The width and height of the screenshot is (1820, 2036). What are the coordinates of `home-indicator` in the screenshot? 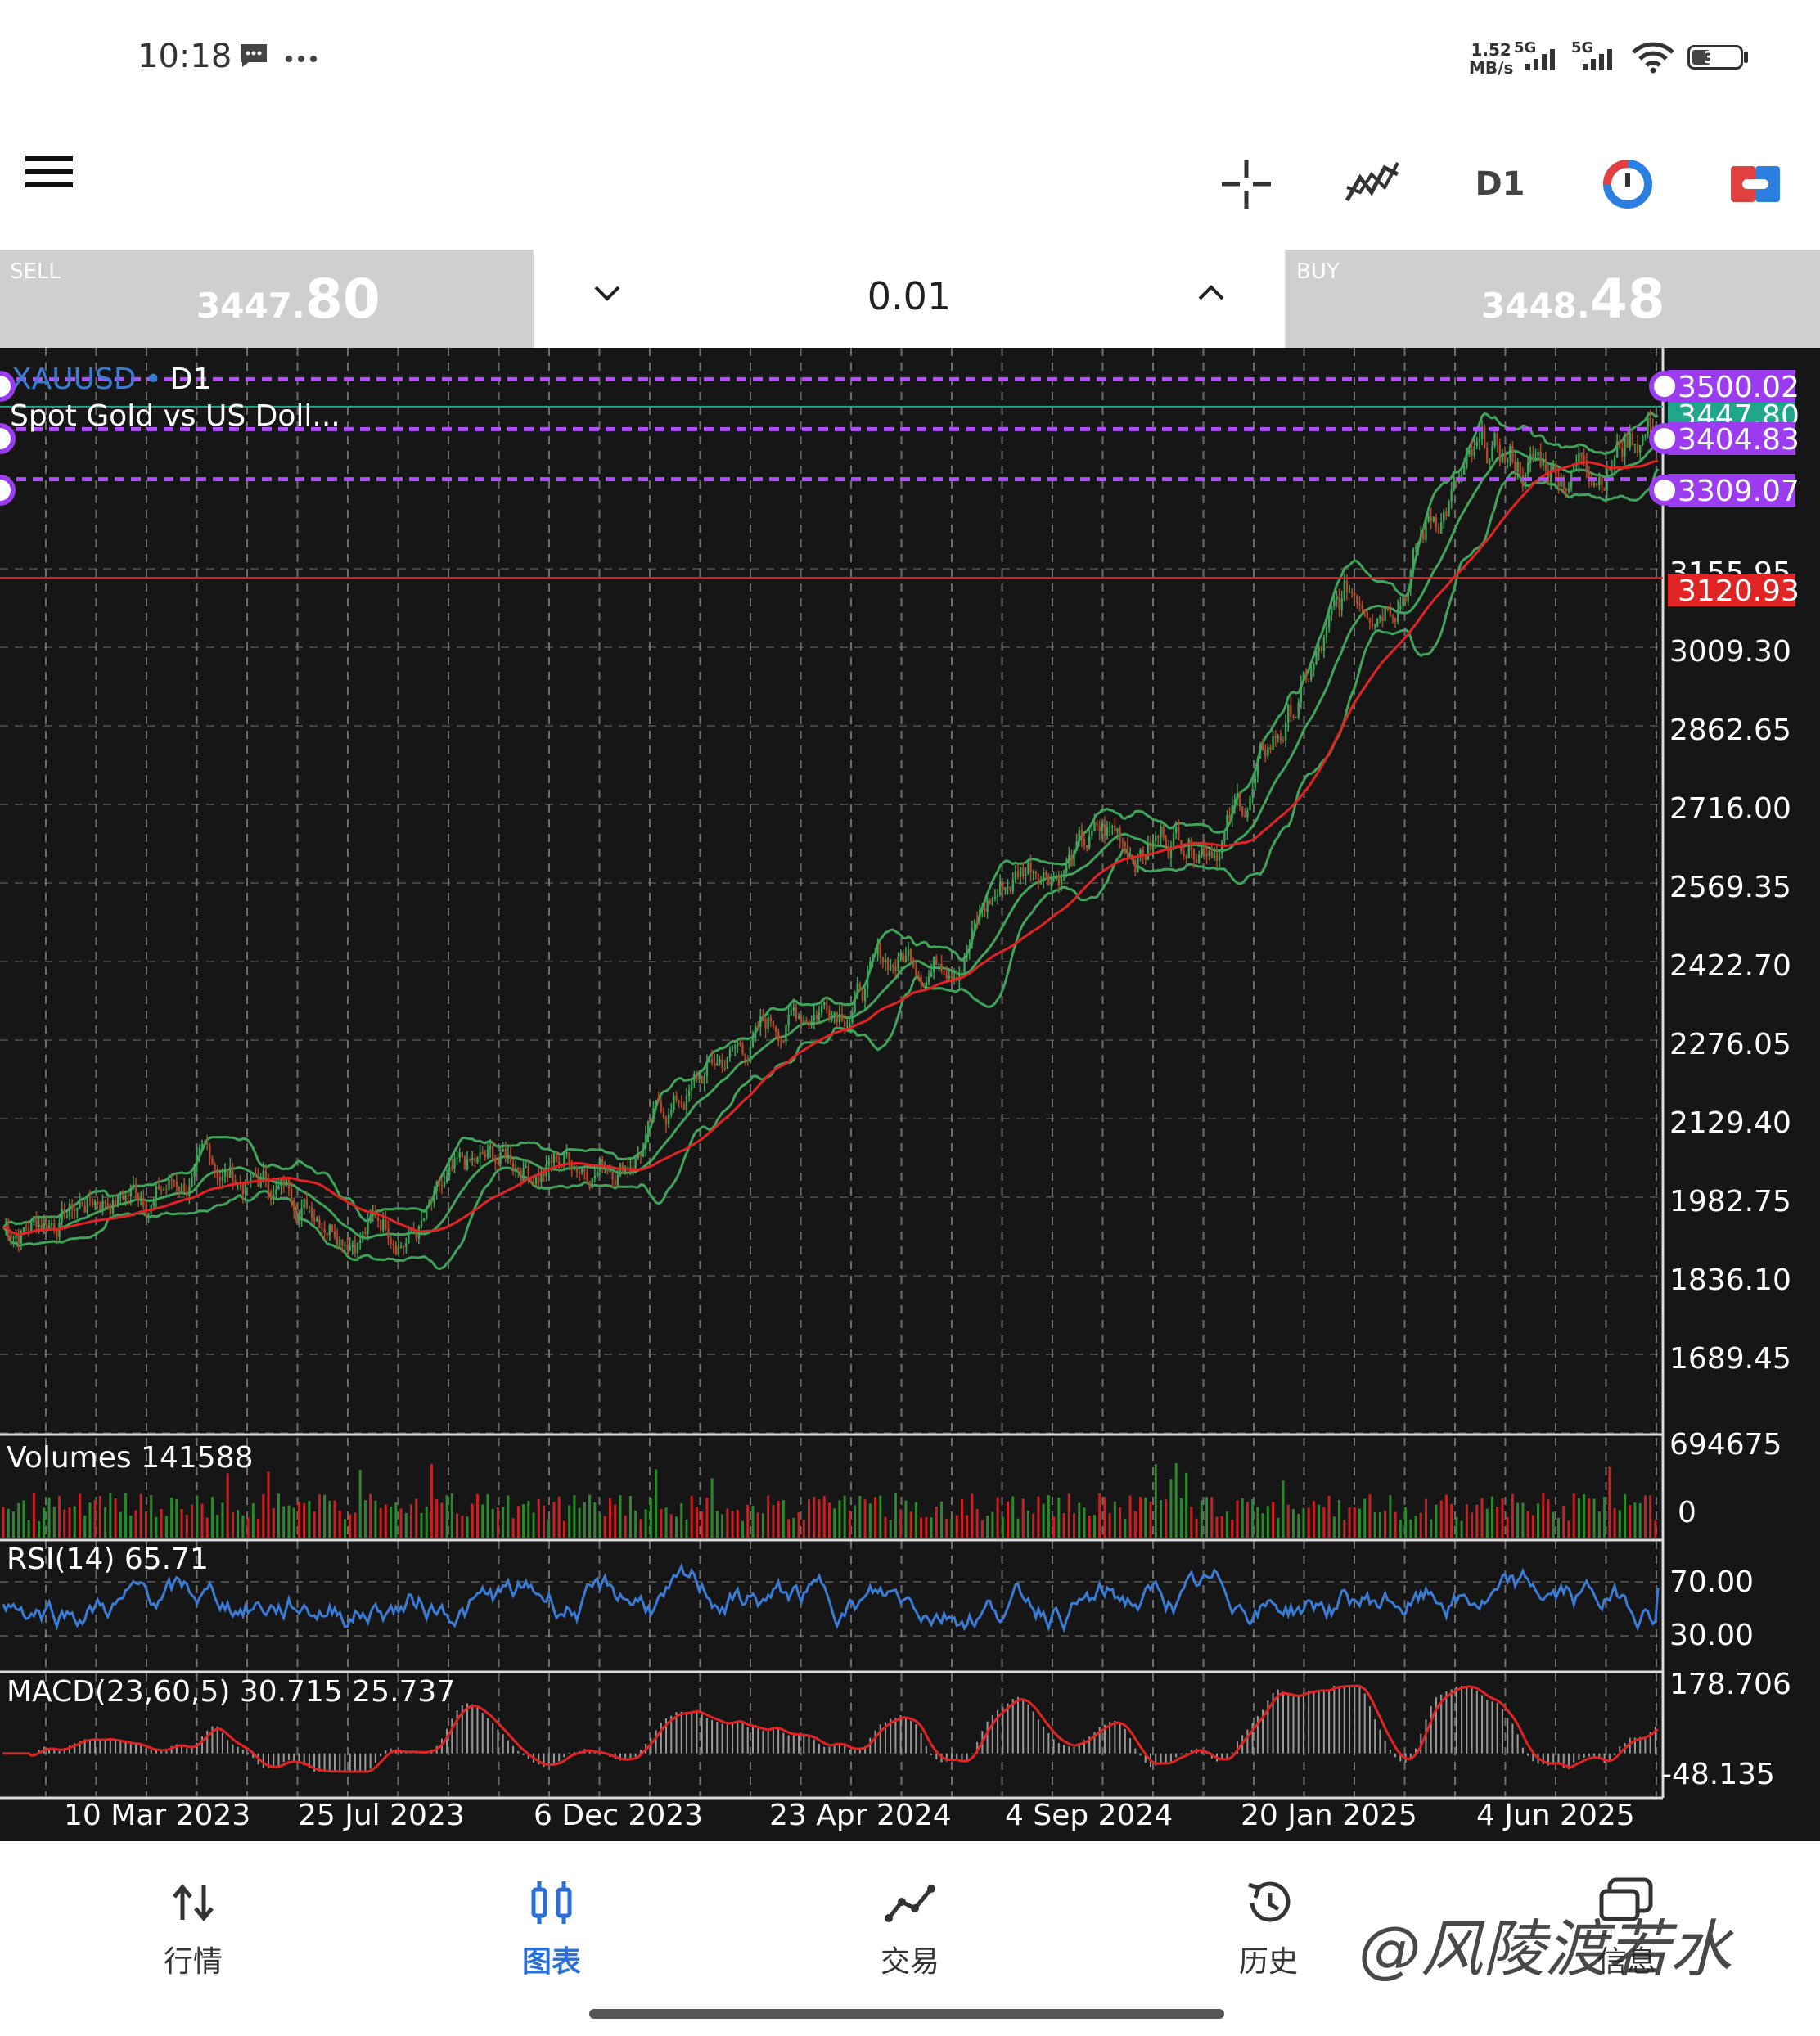 It's located at (907, 2014).